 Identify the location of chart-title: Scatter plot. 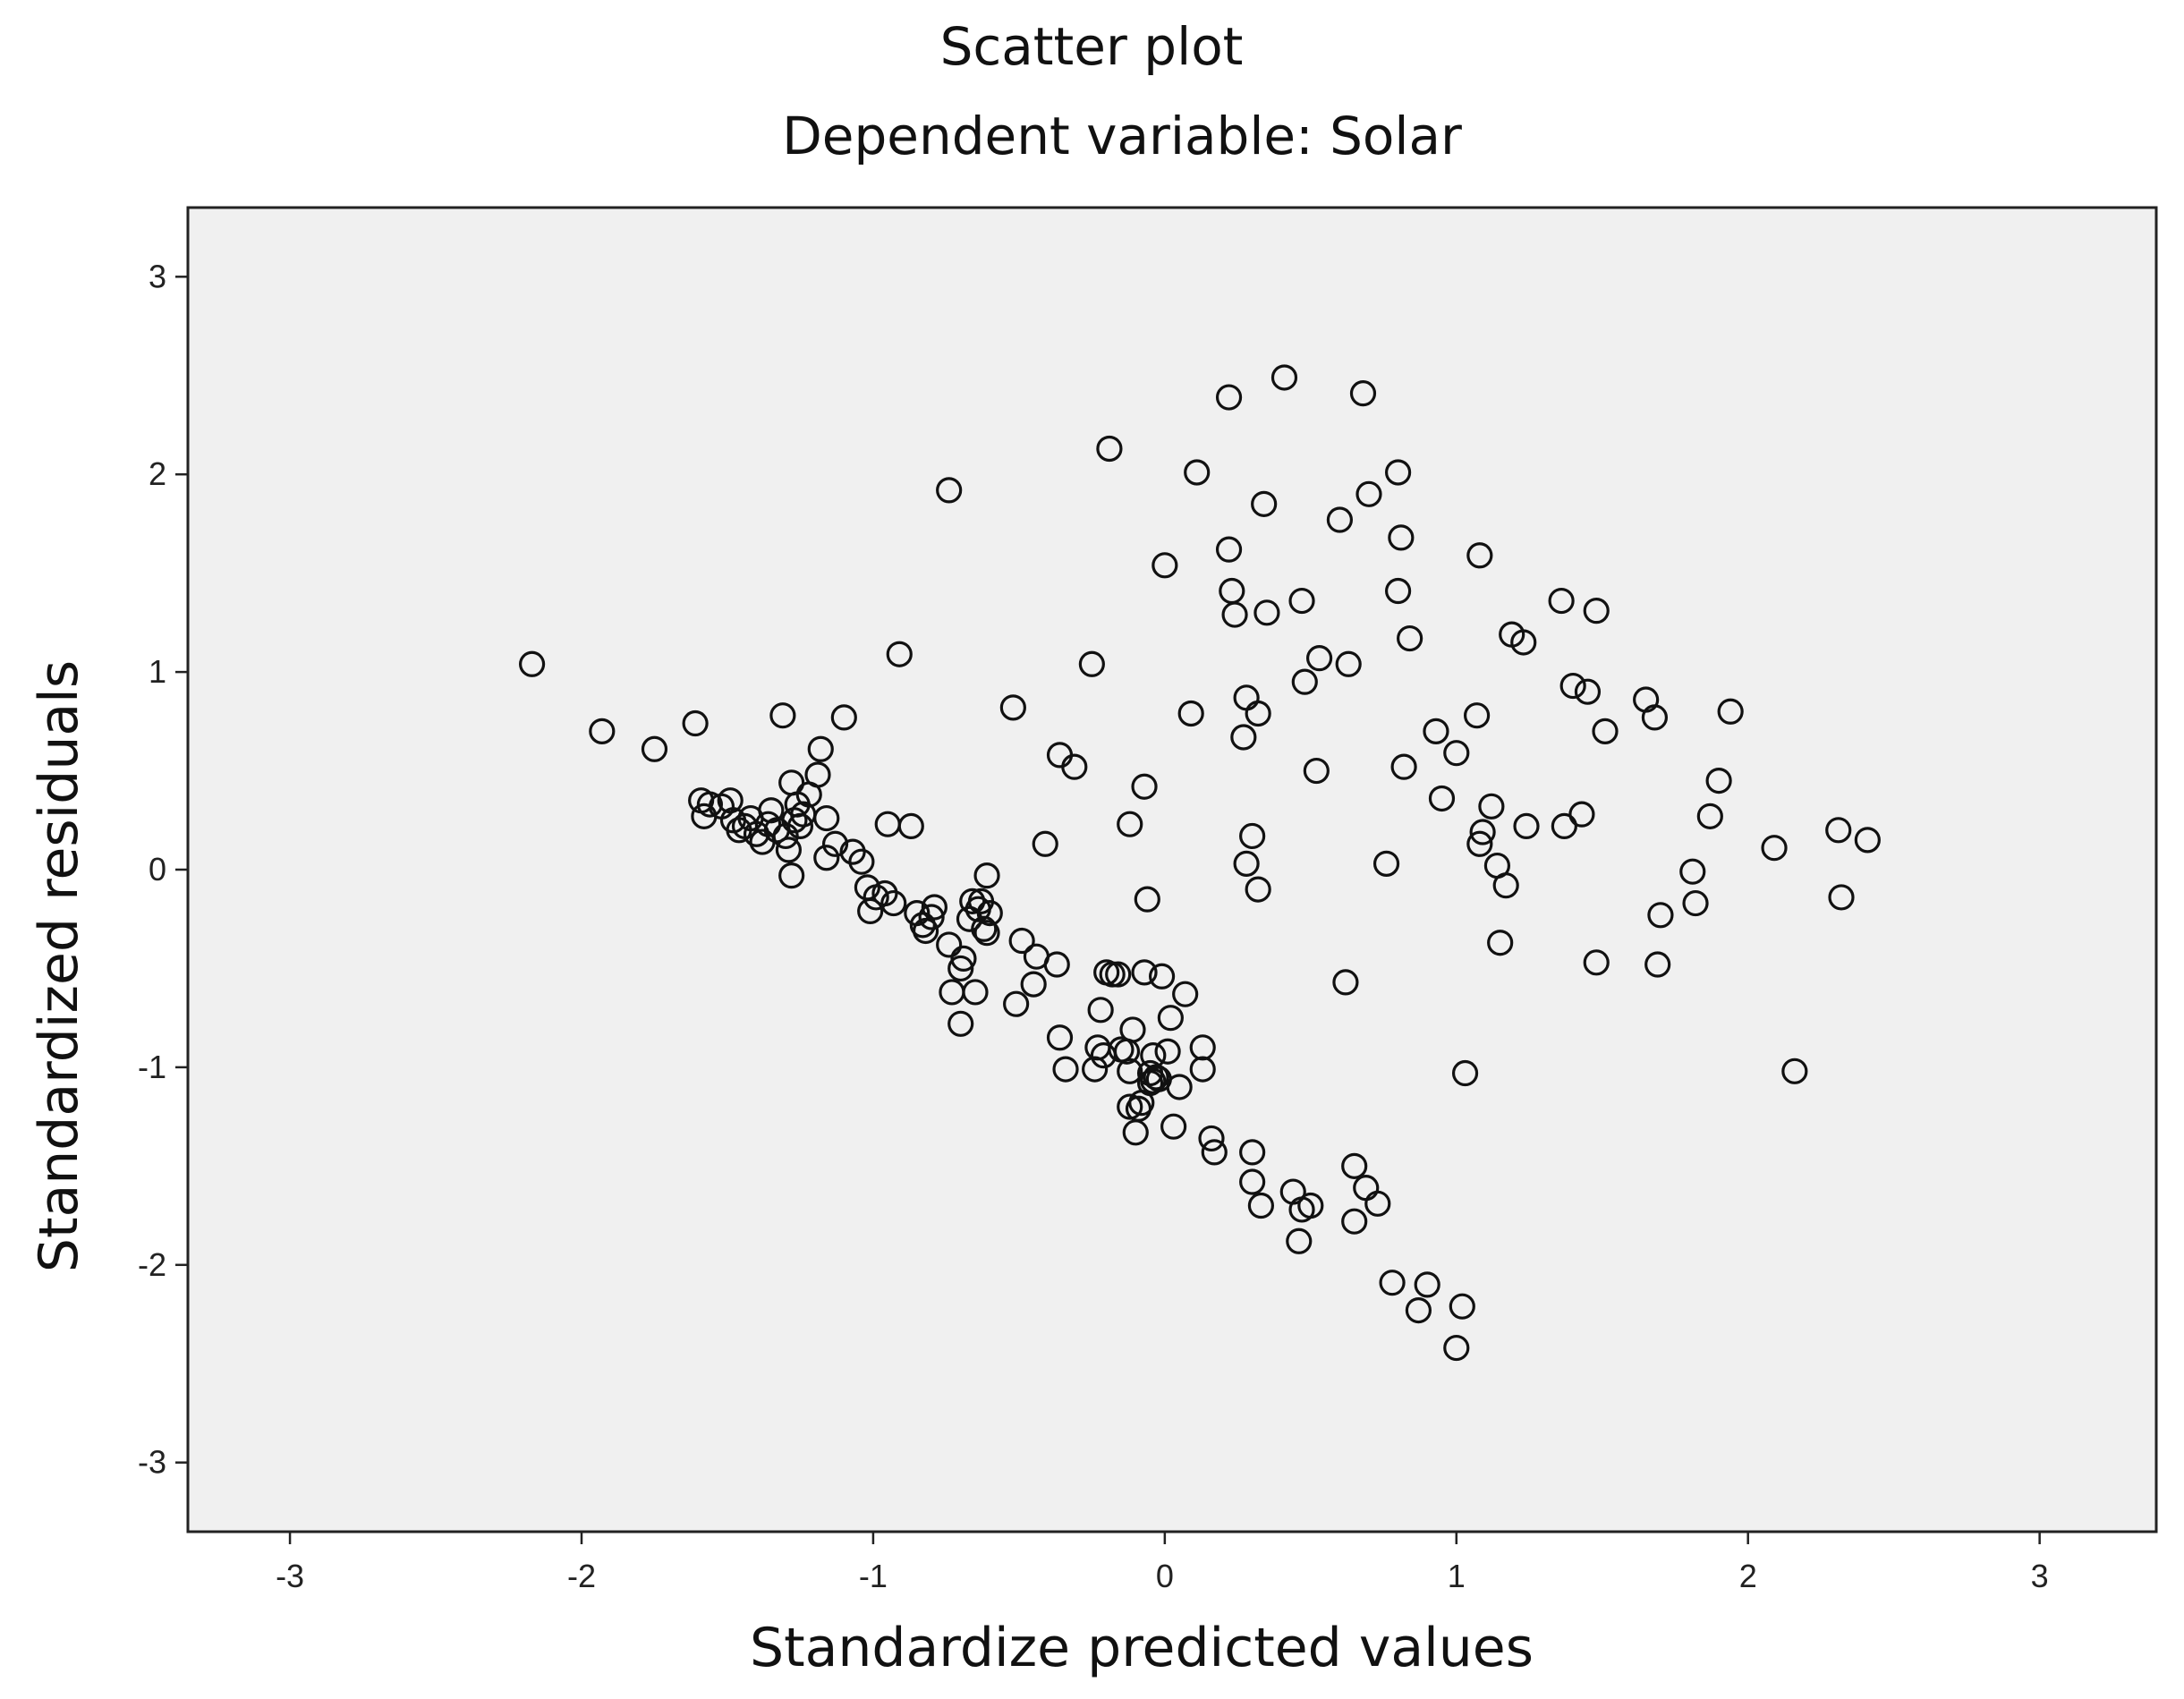
(1092, 46).